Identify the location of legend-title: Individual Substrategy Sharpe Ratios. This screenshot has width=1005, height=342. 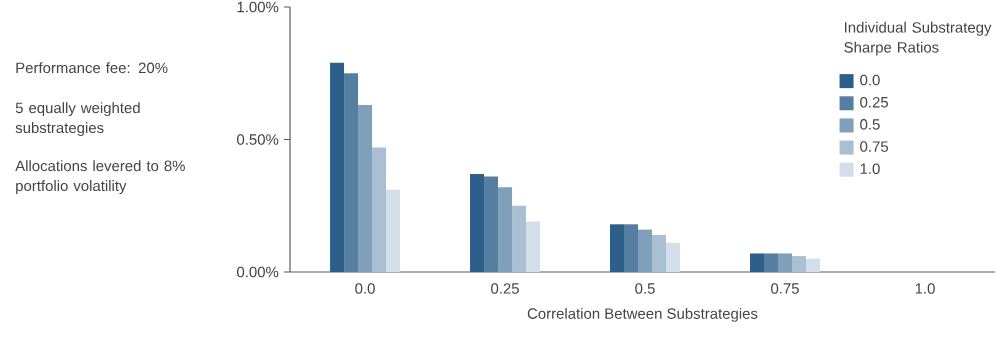
(918, 38).